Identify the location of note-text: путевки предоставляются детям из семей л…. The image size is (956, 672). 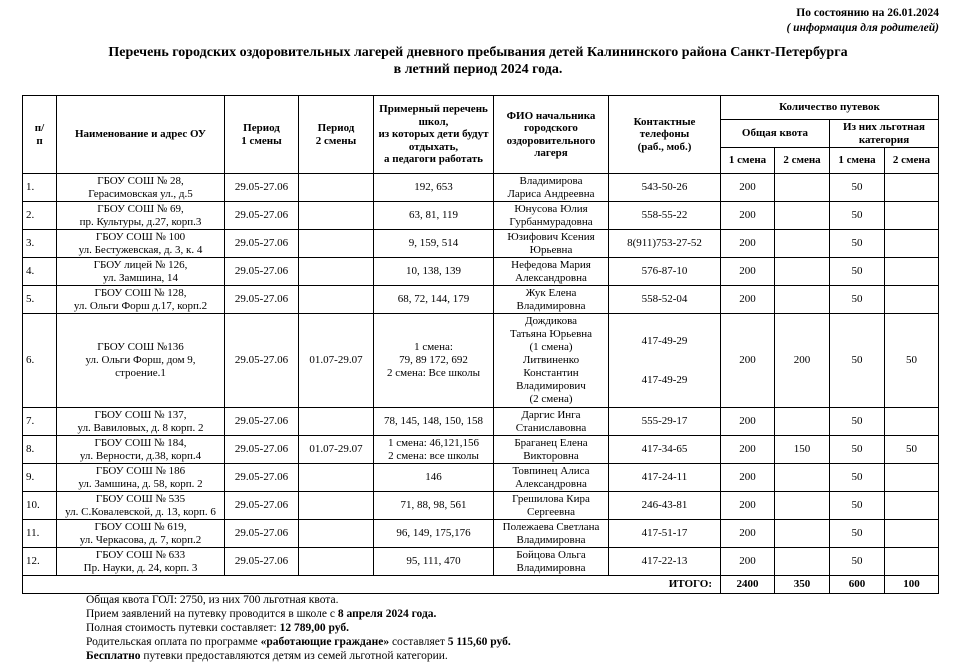
(294, 656).